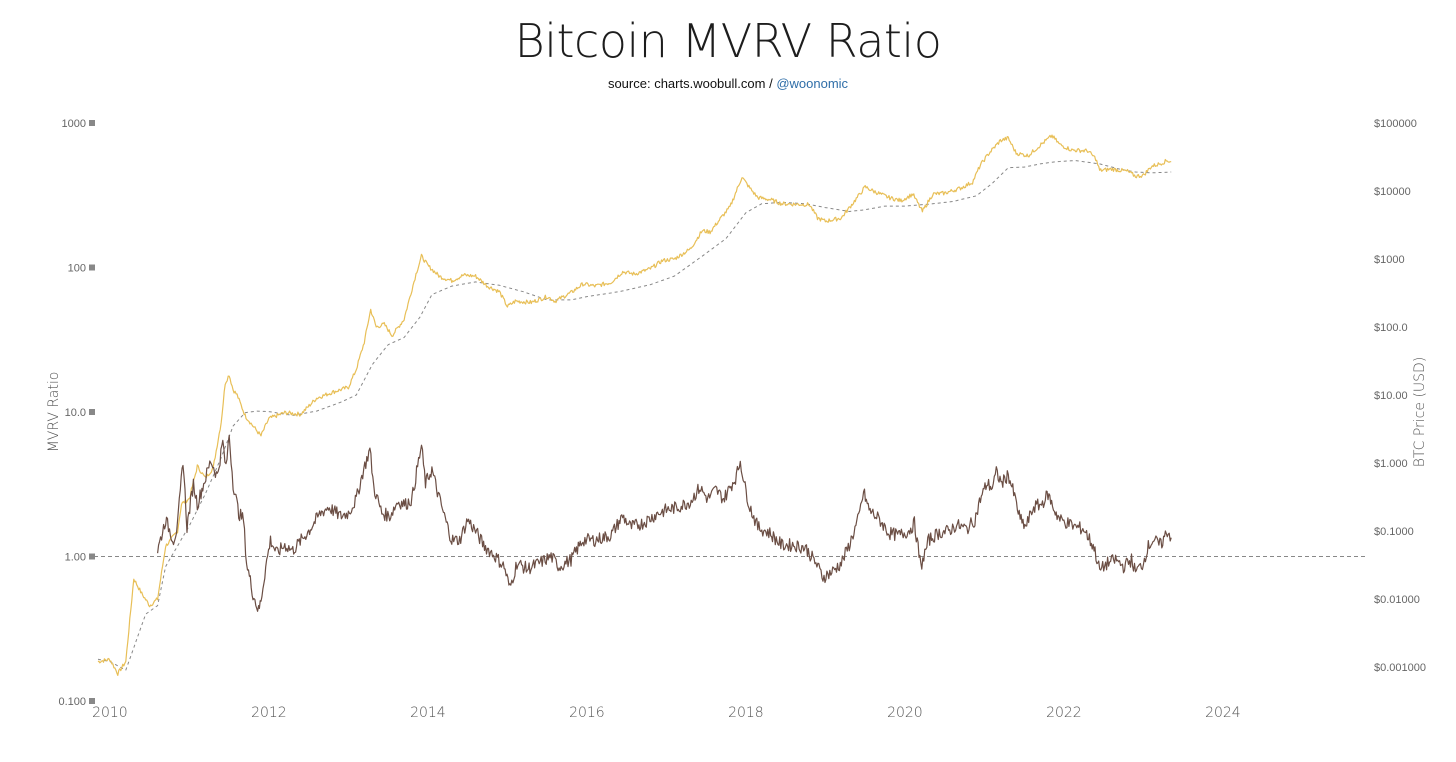 The width and height of the screenshot is (1456, 762). I want to click on x-tick-label: 2016, so click(587, 713).